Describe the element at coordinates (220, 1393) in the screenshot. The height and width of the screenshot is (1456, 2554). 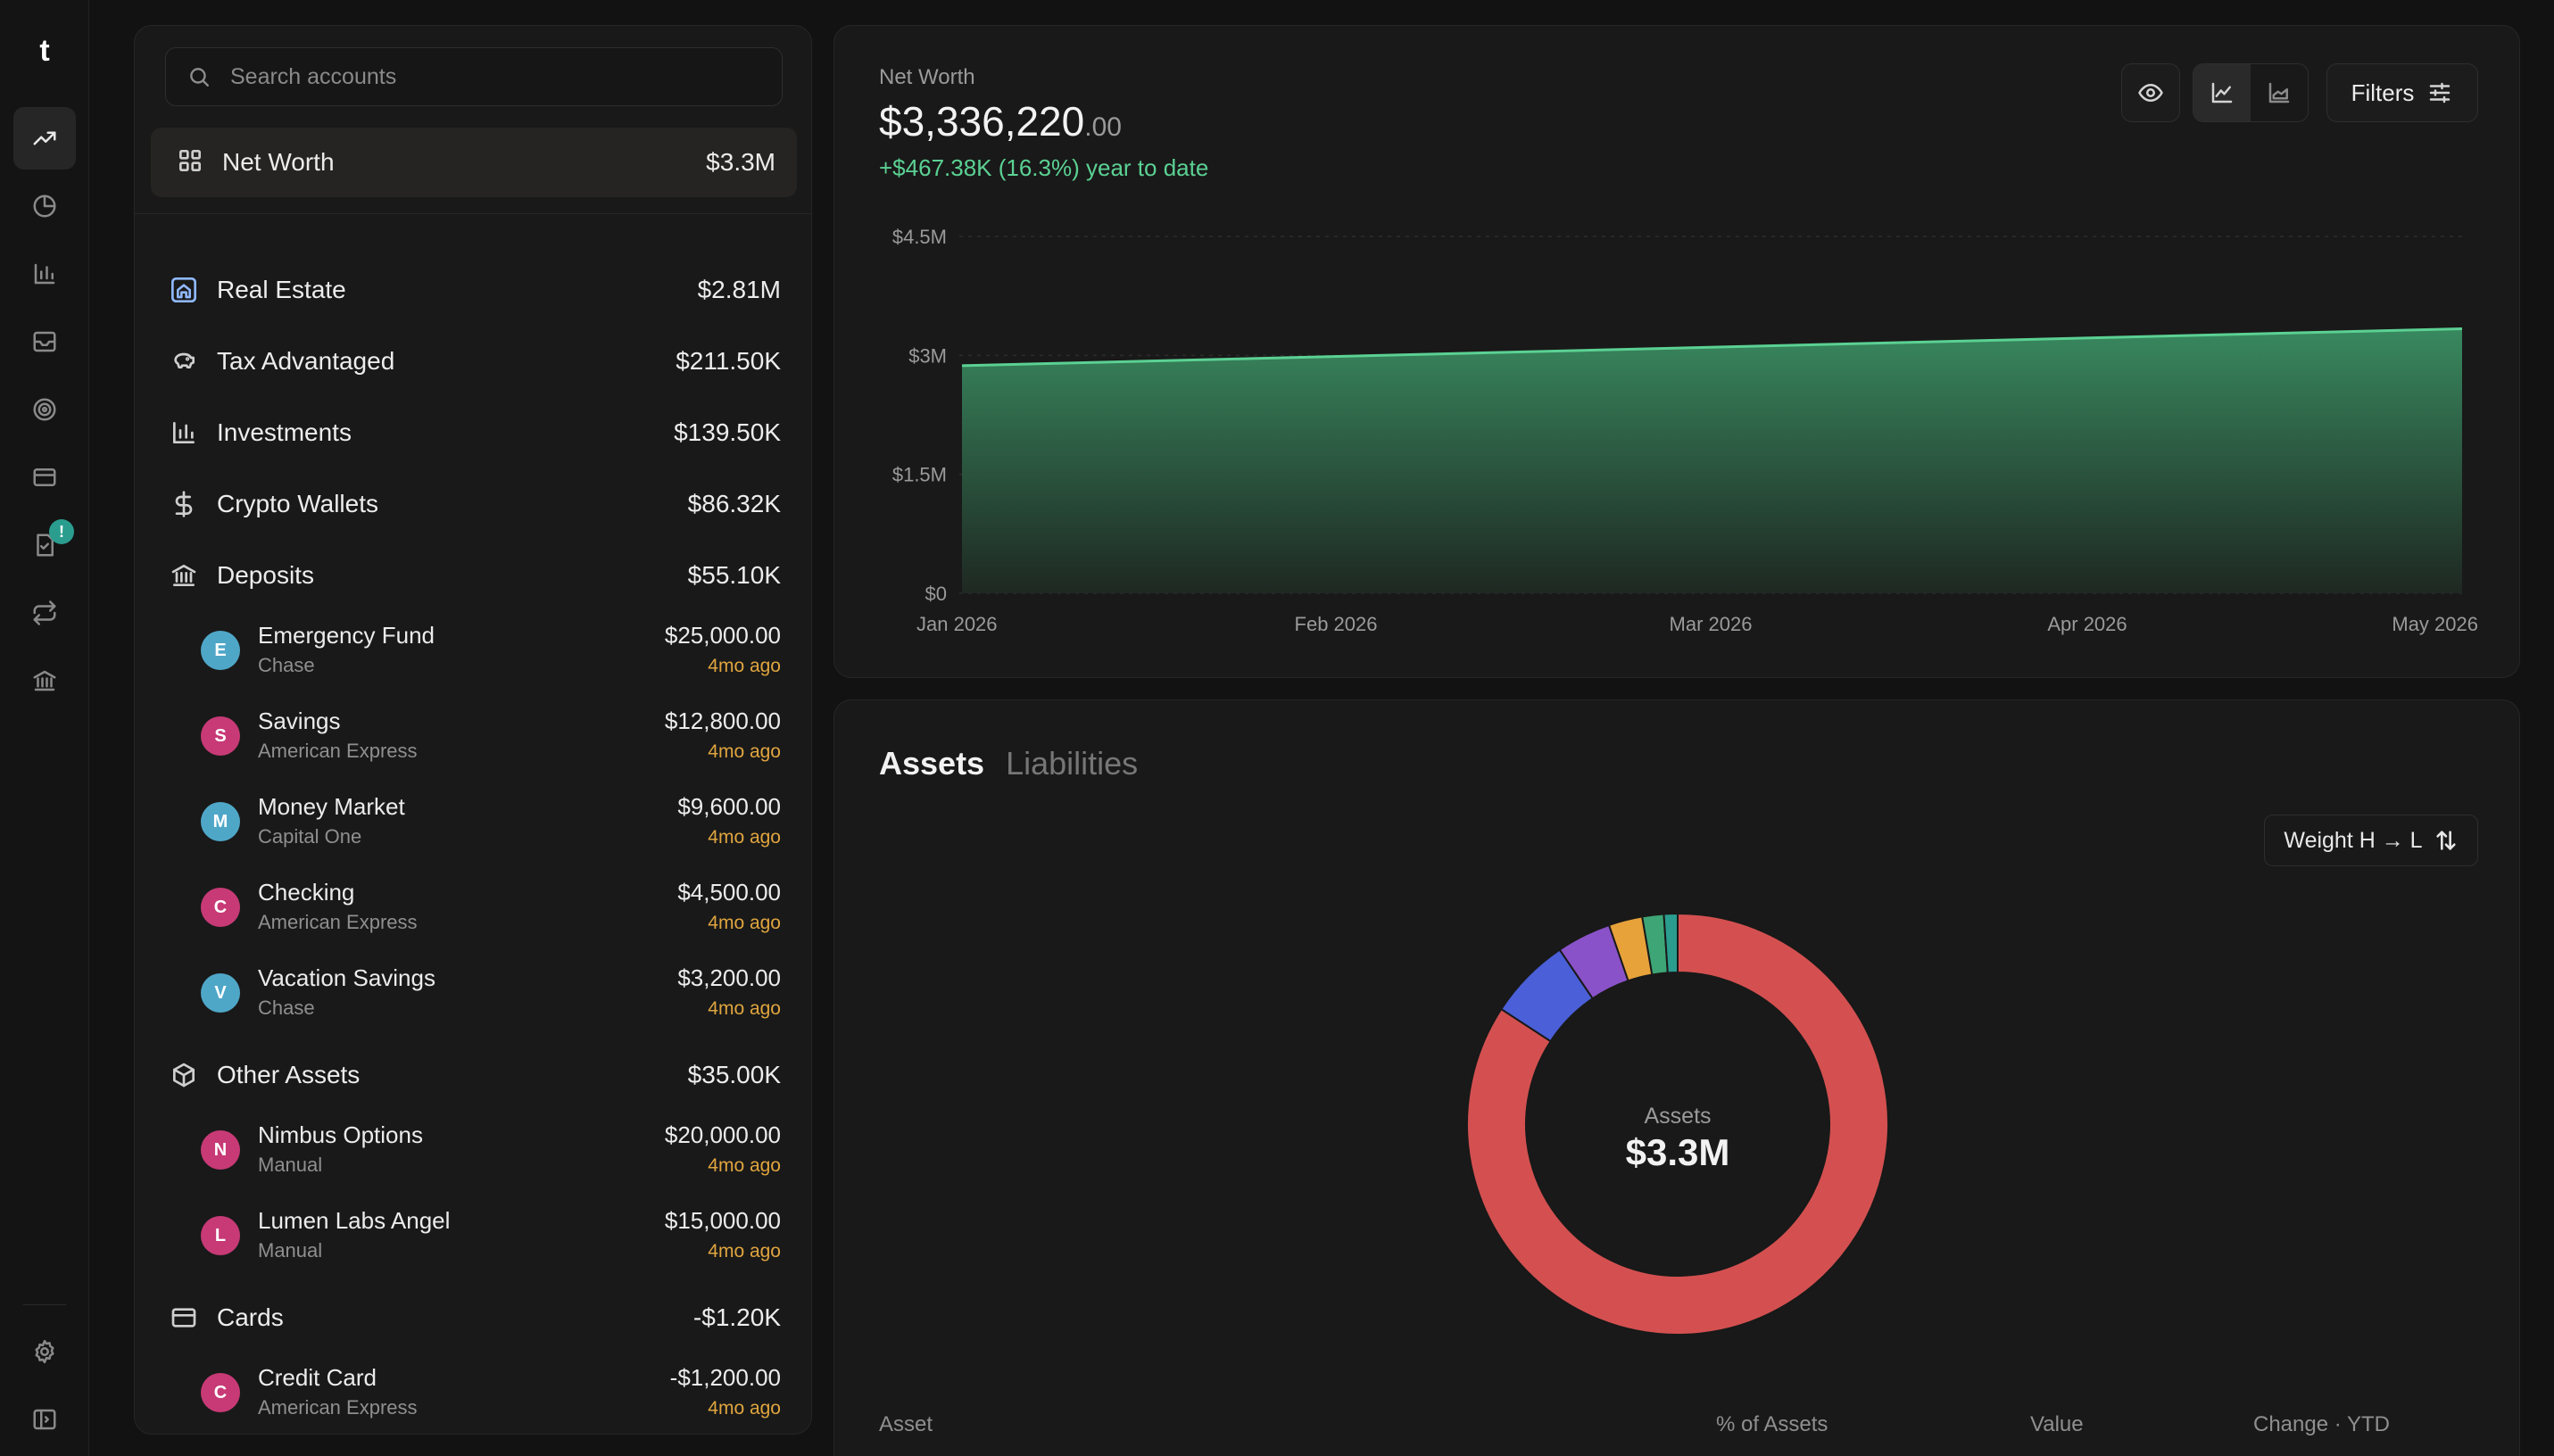
I see `avatar: C` at that location.